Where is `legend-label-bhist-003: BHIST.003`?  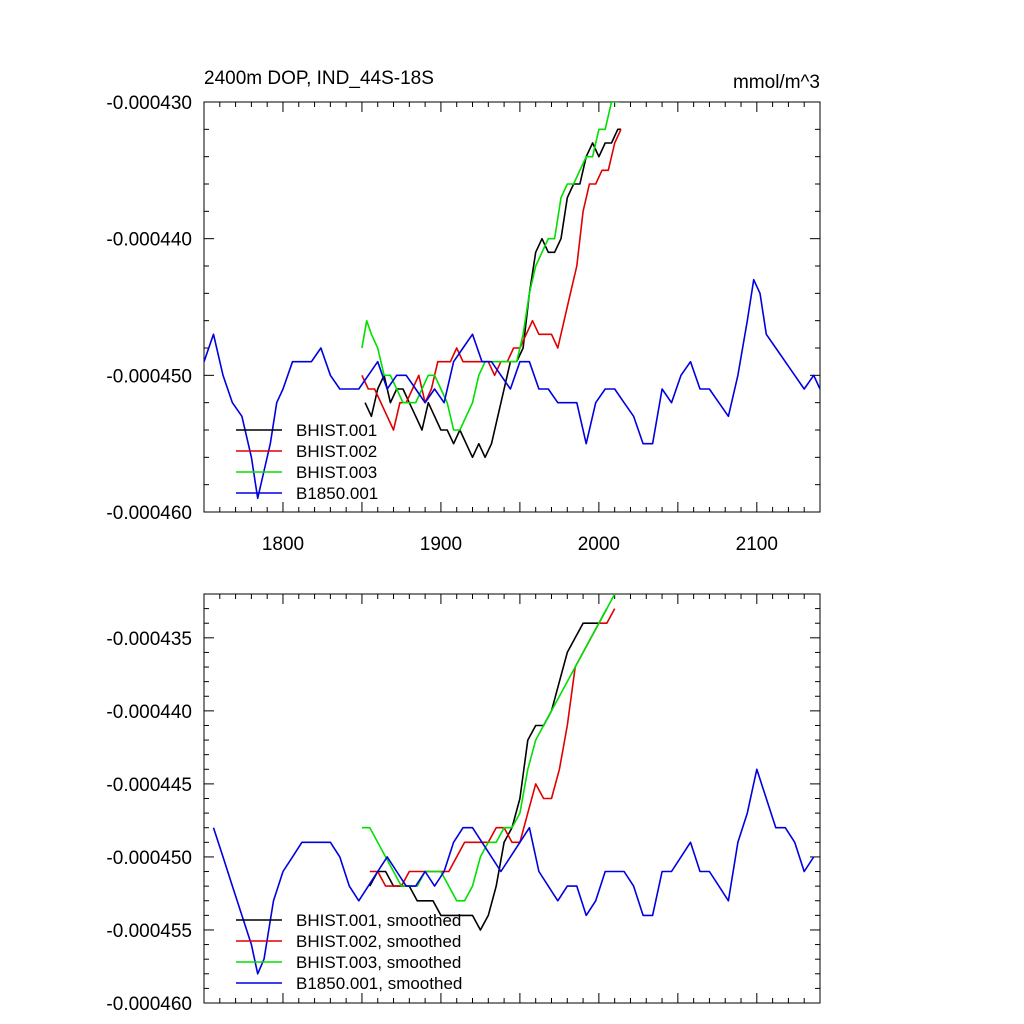 legend-label-bhist-003: BHIST.003 is located at coordinates (336, 472).